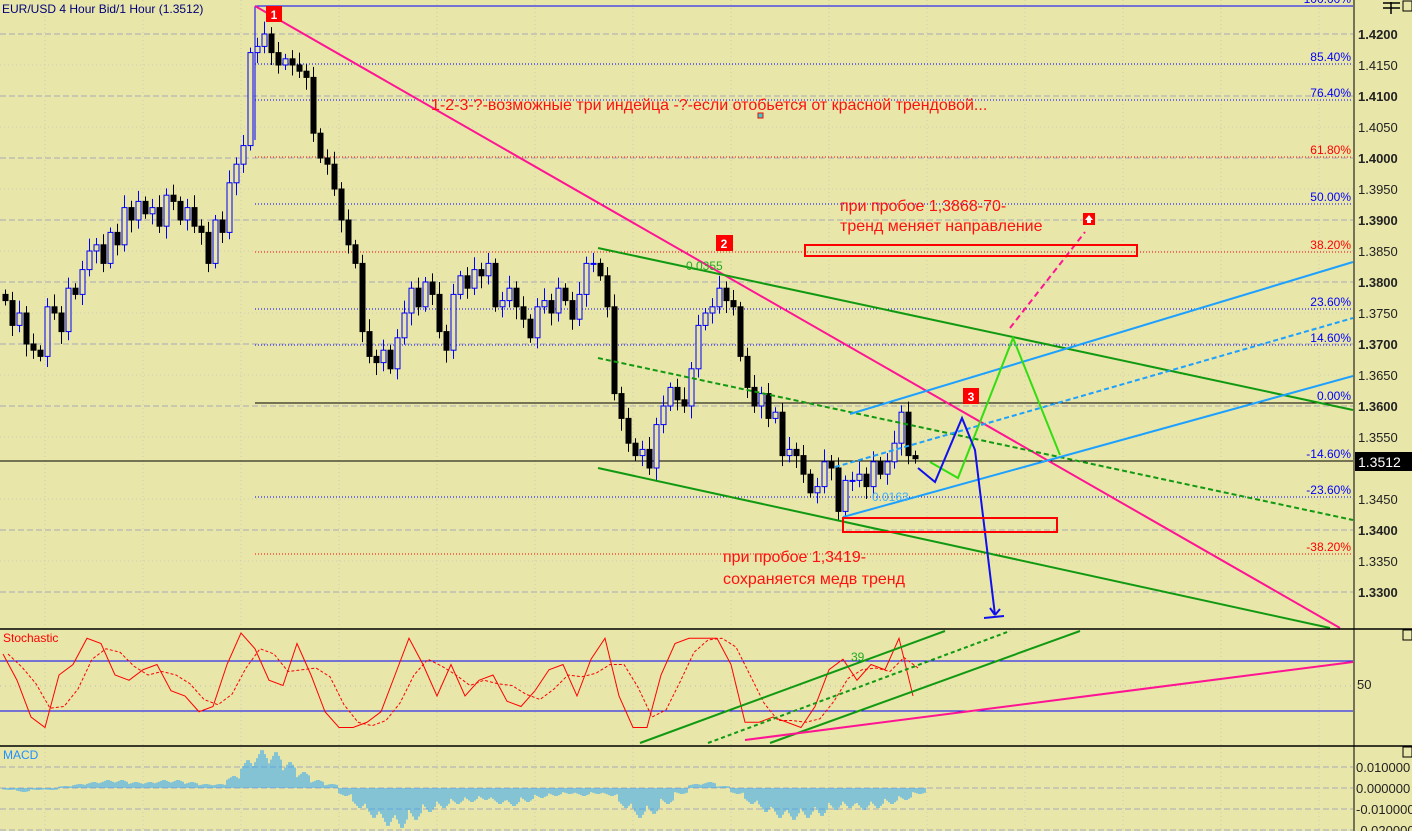 Image resolution: width=1412 pixels, height=831 pixels. Describe the element at coordinates (1378, 530) in the screenshot. I see `price-tick-label: 1.3400` at that location.